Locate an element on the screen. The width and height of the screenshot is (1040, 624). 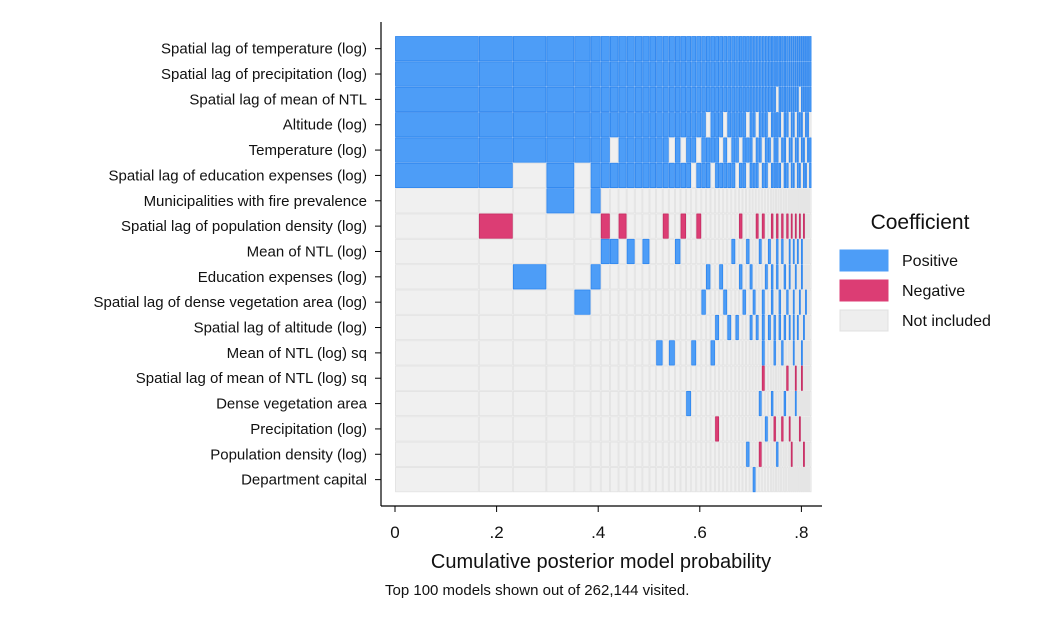
y-tick-label: Department capital is located at coordinates (304, 480).